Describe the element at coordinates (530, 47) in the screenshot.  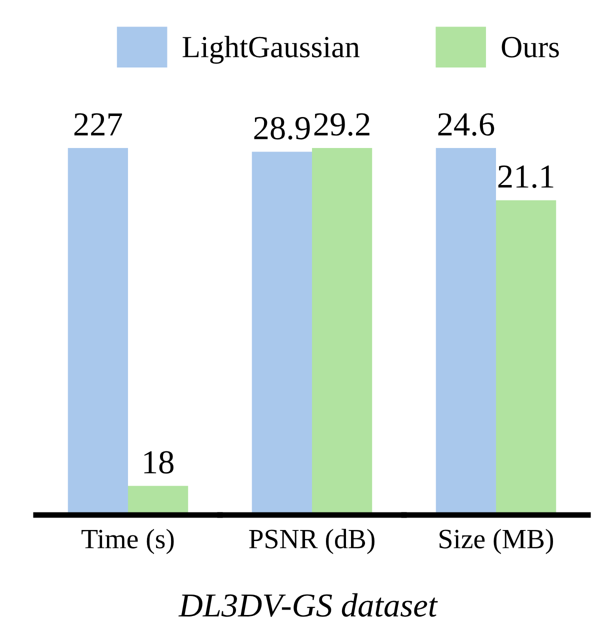
I see `legend-label: Ours` at that location.